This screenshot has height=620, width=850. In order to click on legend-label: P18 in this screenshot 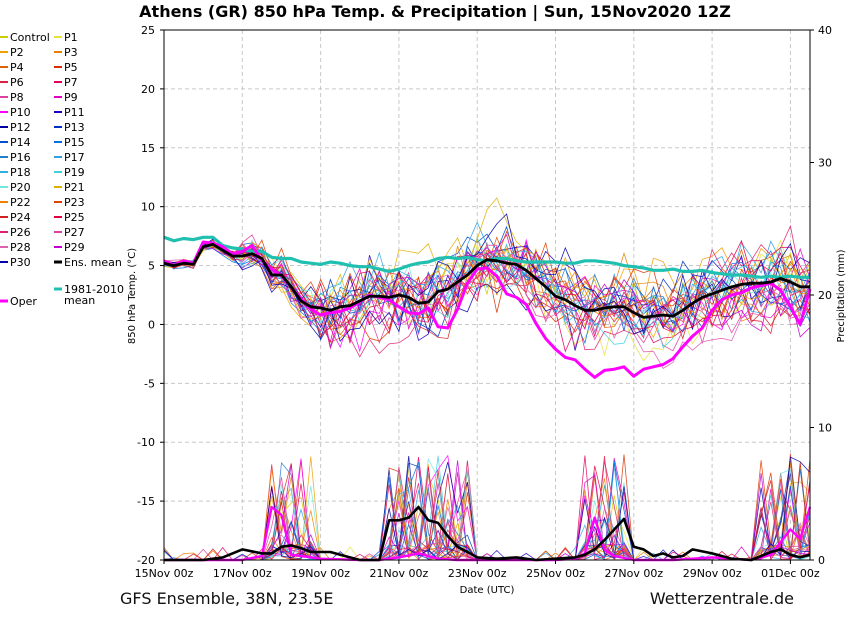, I will do `click(20, 172)`.